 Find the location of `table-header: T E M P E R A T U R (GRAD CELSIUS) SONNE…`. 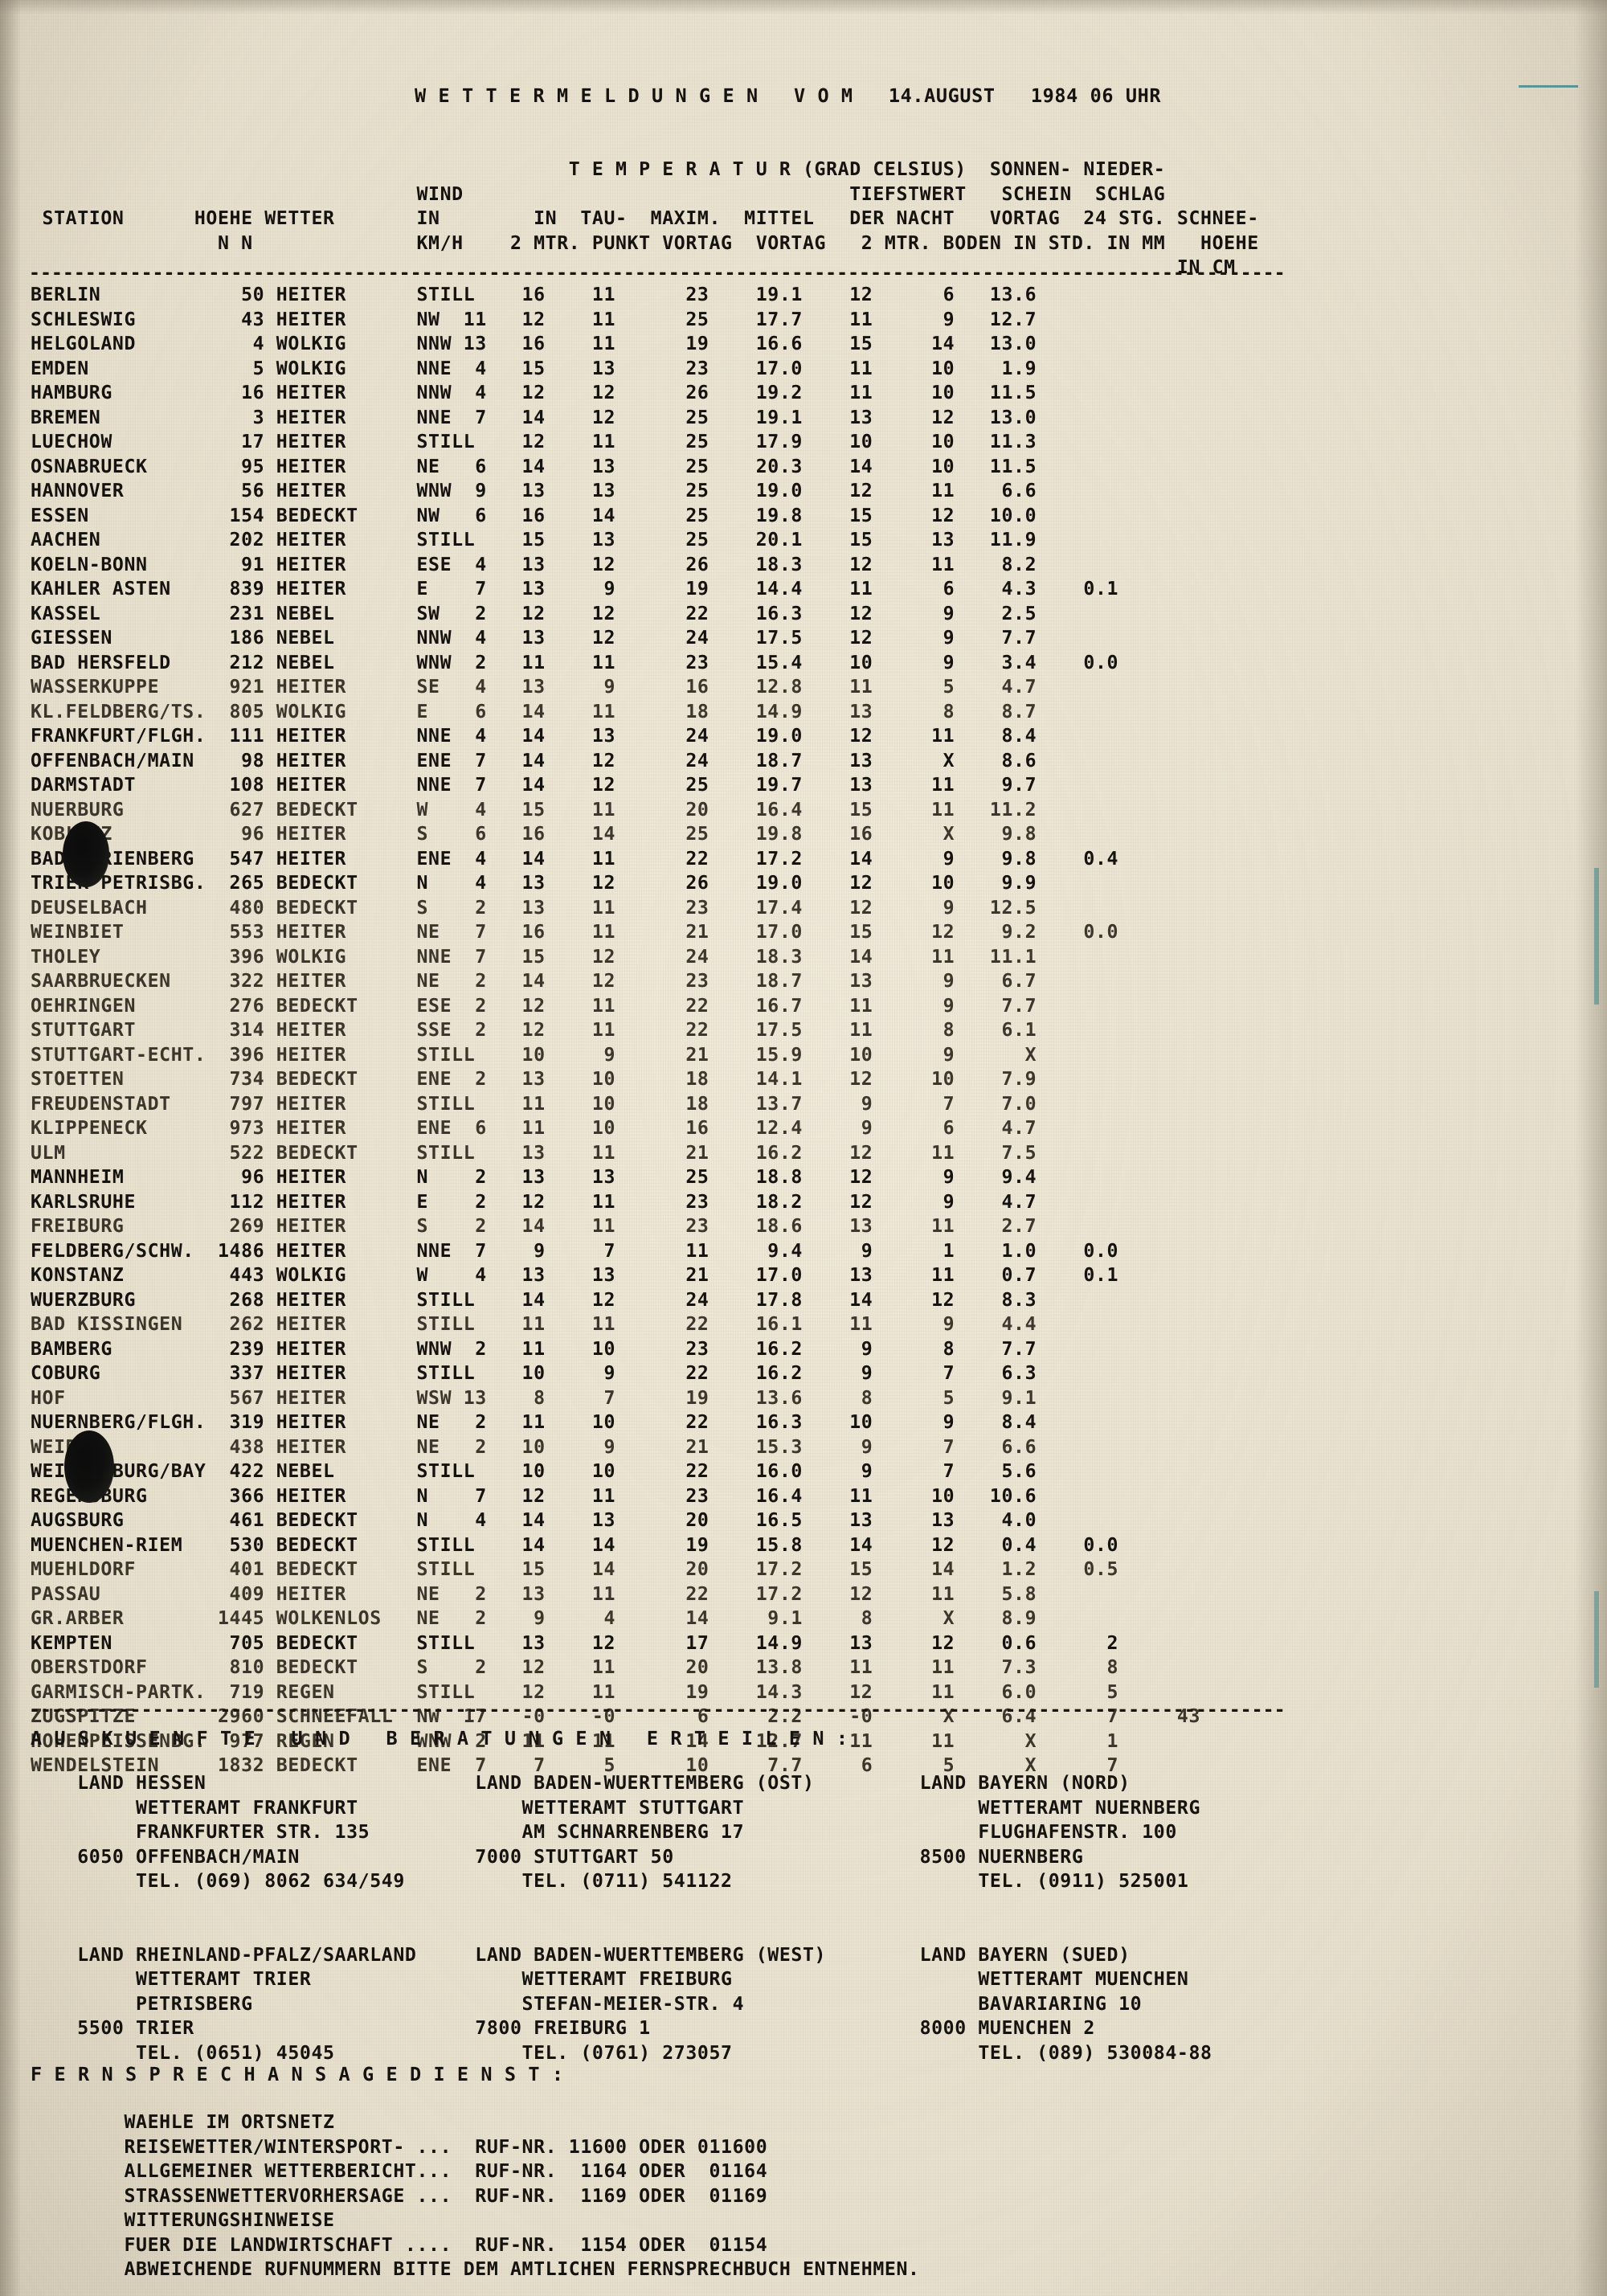

table-header: T E M P E R A T U R (GRAD CELSIUS) SONNE… is located at coordinates (645, 219).